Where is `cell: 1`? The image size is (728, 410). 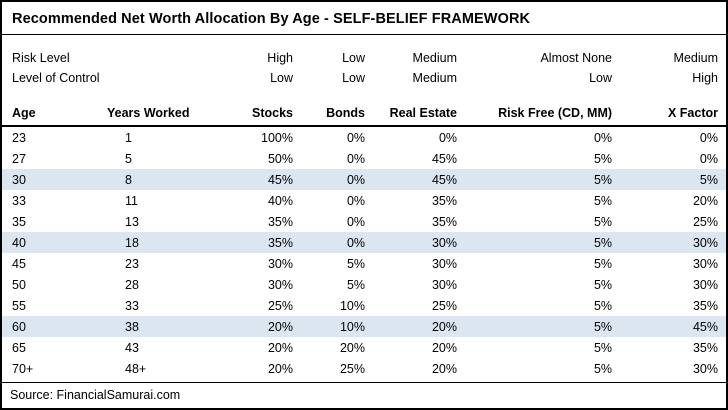 cell: 1 is located at coordinates (128, 137).